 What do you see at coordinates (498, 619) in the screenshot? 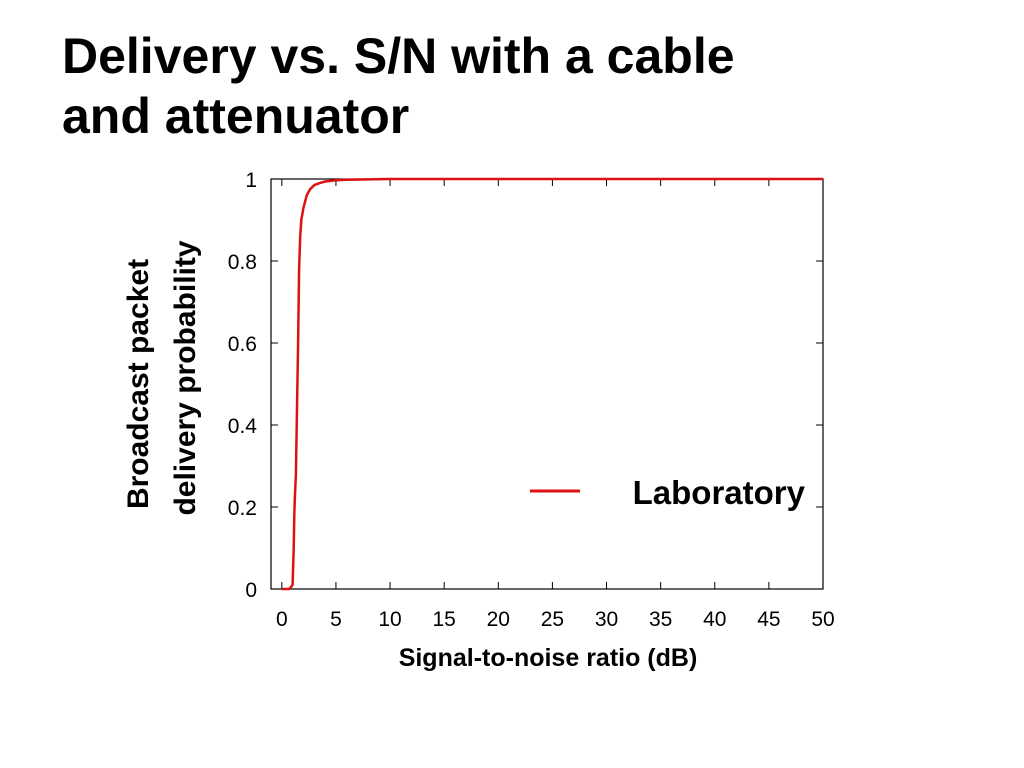
I see `x-tick-label: 20` at bounding box center [498, 619].